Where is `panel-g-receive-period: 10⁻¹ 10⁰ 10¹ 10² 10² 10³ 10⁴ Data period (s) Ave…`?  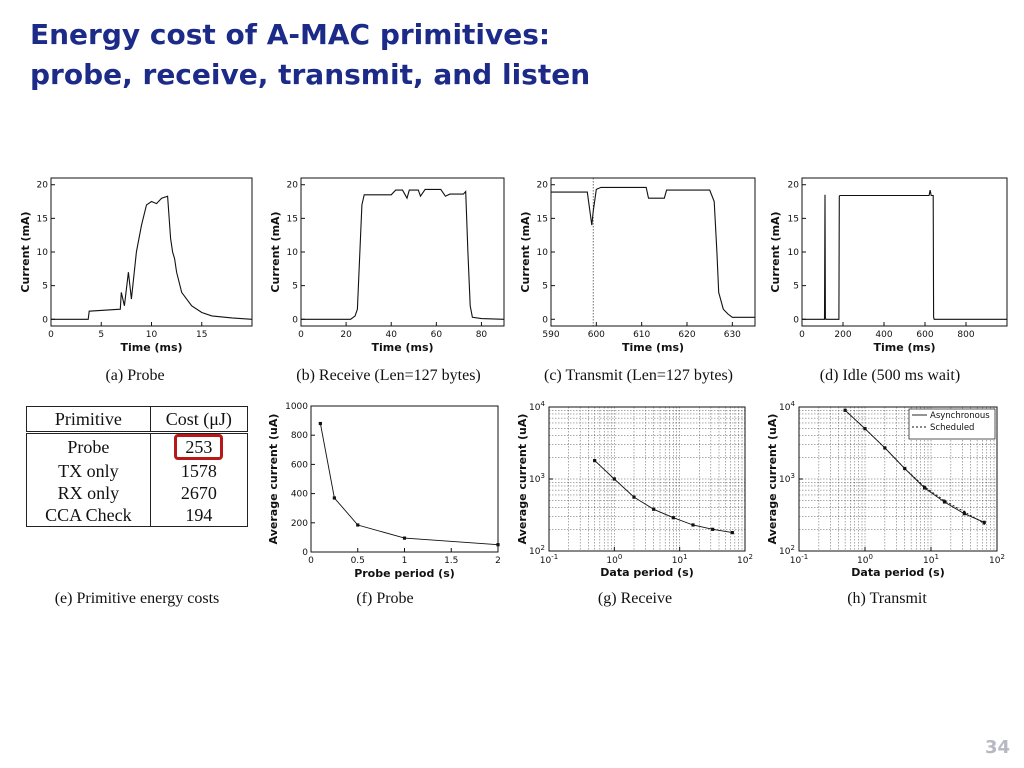 panel-g-receive-period: 10⁻¹ 10⁰ 10¹ 10² 10² 10³ 10⁴ Data period (s) Ave… is located at coordinates (637, 493).